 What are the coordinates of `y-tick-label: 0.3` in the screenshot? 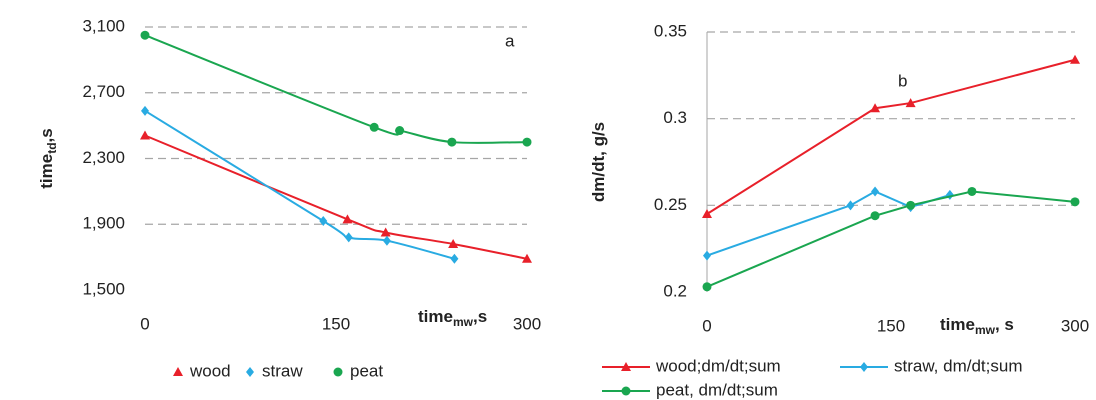 It's located at (675, 117).